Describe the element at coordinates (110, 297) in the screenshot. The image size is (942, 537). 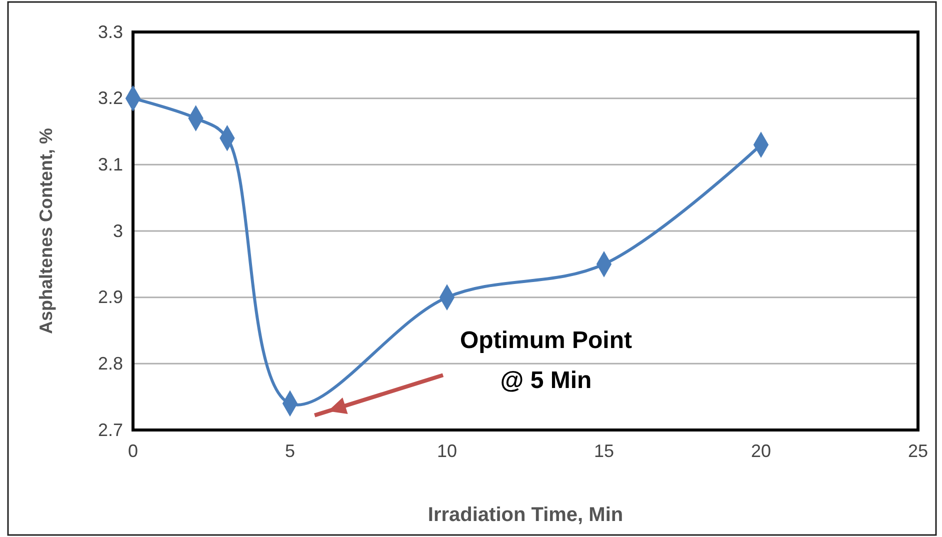
I see `y-tick-label: 2.9` at that location.